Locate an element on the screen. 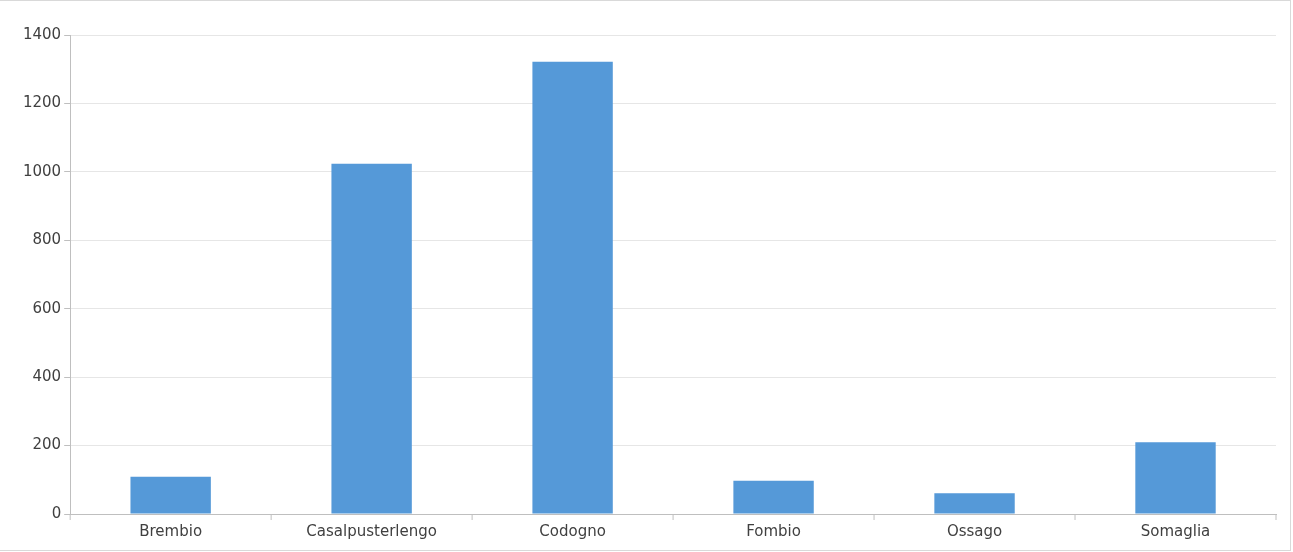 This screenshot has height=552, width=1293. x-tick-label: Codogno is located at coordinates (572, 530).